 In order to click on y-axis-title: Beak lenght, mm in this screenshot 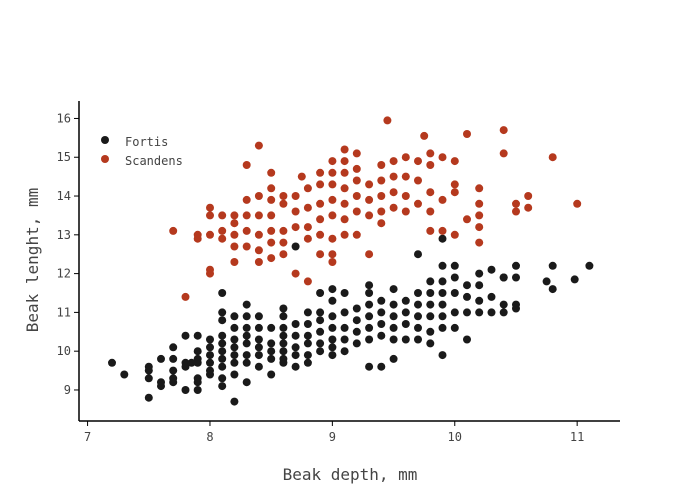, I will do `click(32, 260)`.